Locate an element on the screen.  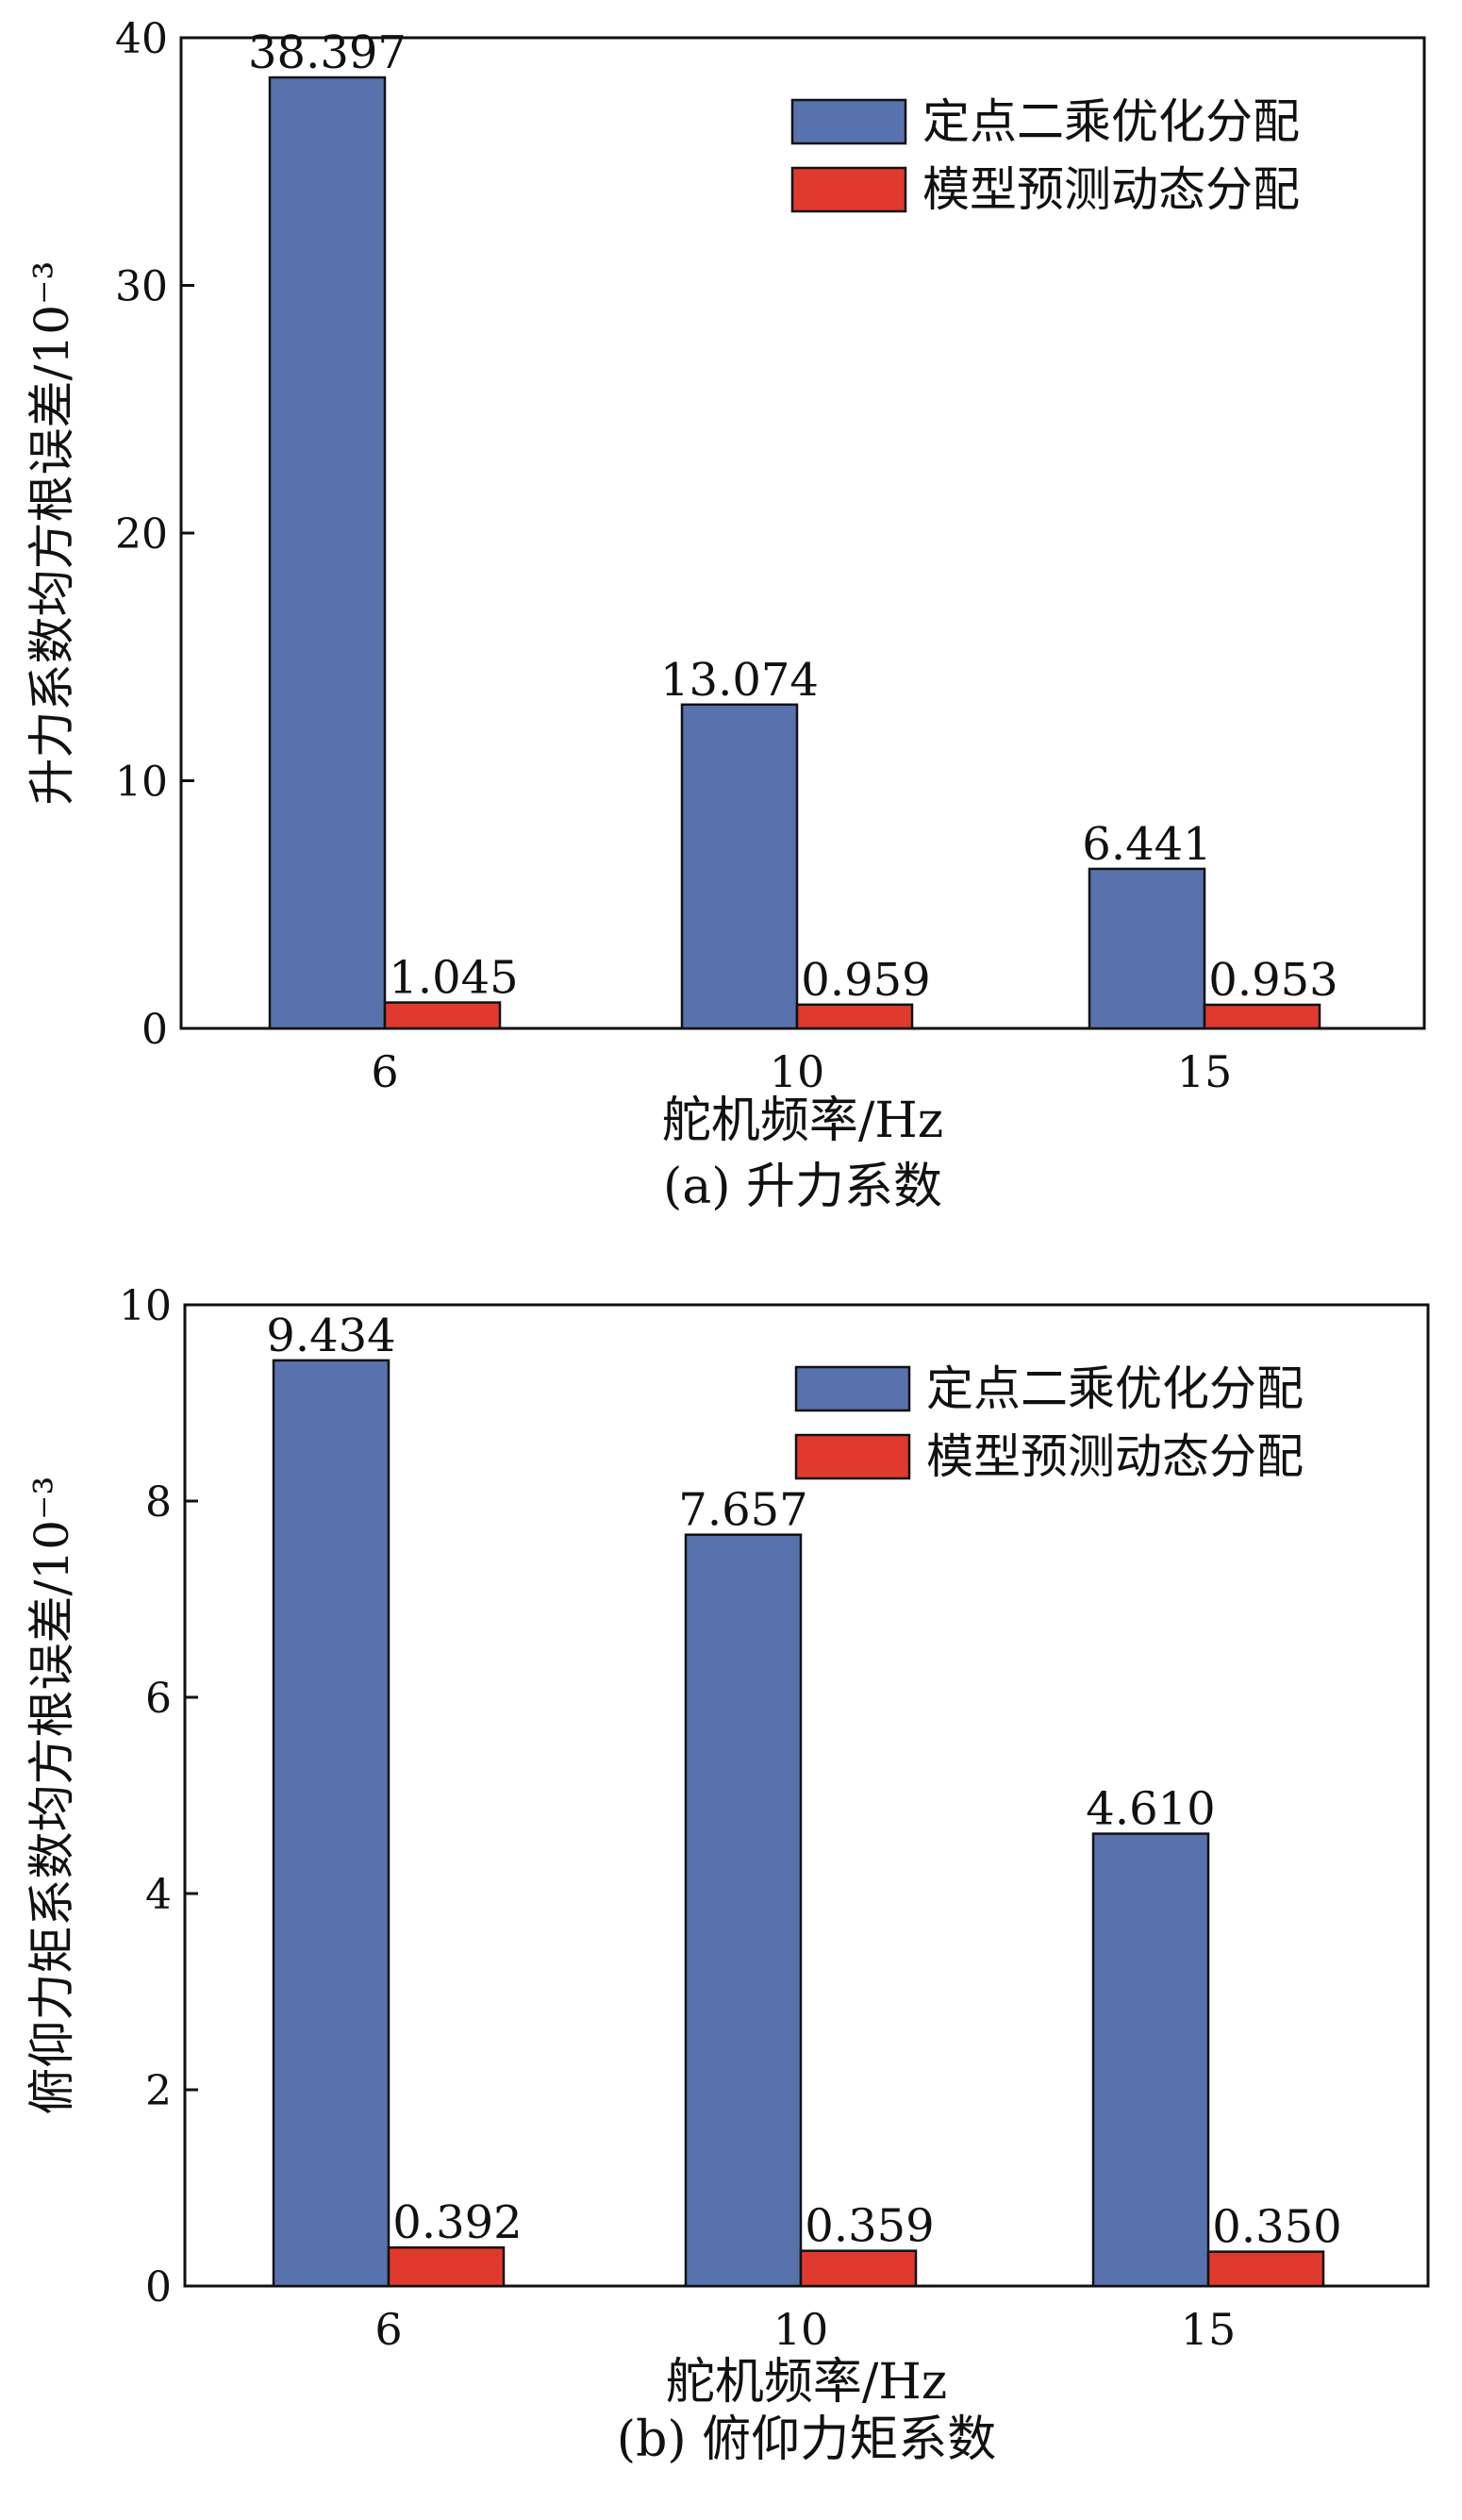
y-tick-label: 6 is located at coordinates (158, 1699).